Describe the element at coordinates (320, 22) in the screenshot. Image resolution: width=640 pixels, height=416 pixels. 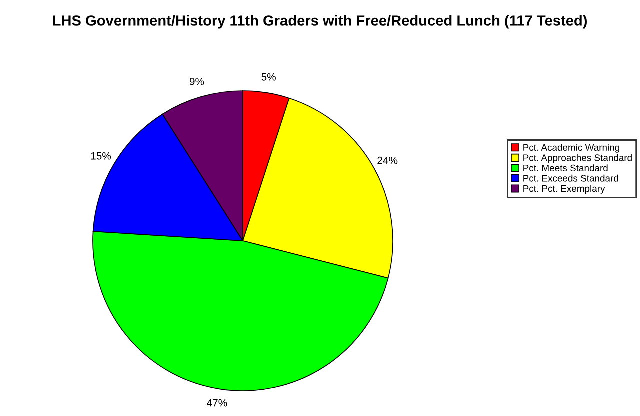
I see `chart-title: LHS Government/History 11th Graders with Free/Reduced Lunch (117 Tested)` at that location.